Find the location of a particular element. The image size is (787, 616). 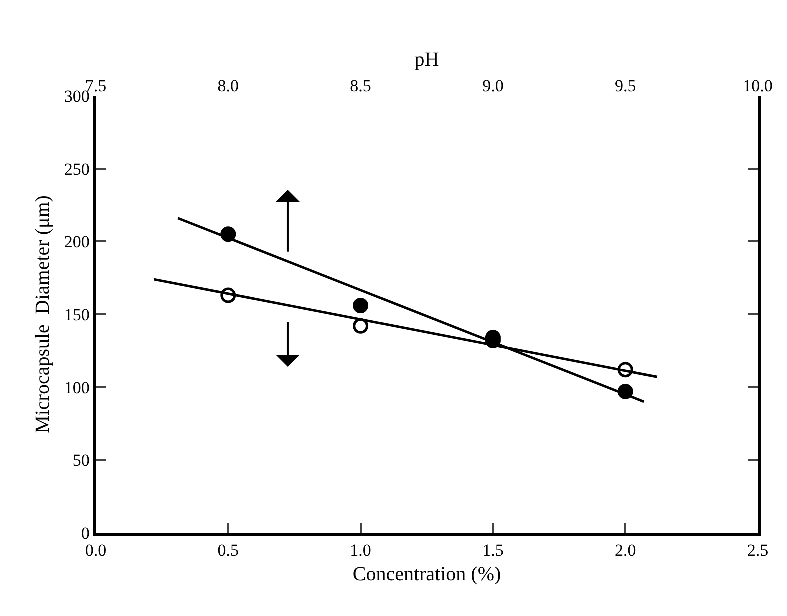

x-tick-label: 1.0 is located at coordinates (361, 550).